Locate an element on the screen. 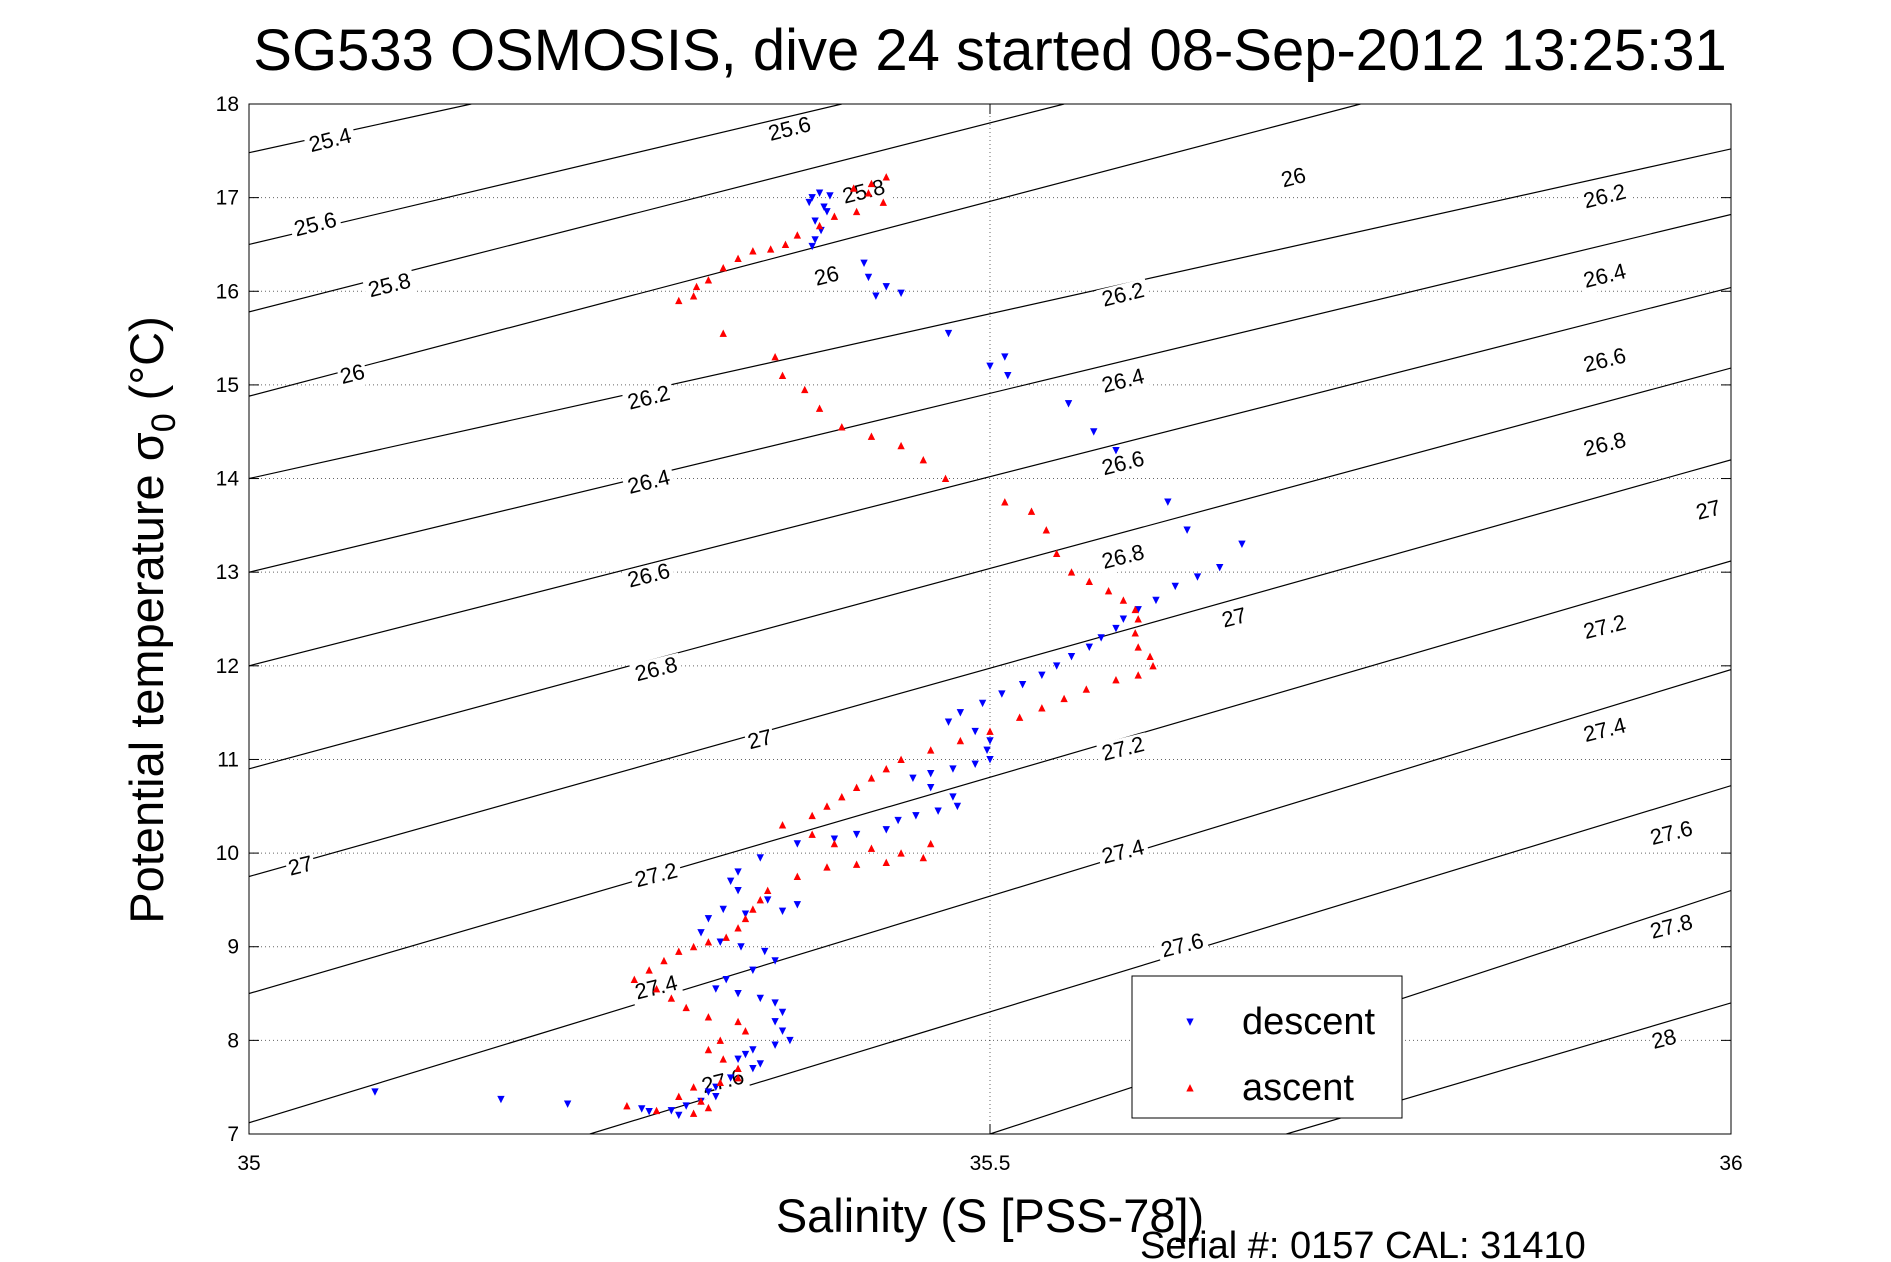  y-tick-label: 7 is located at coordinates (233, 1134).